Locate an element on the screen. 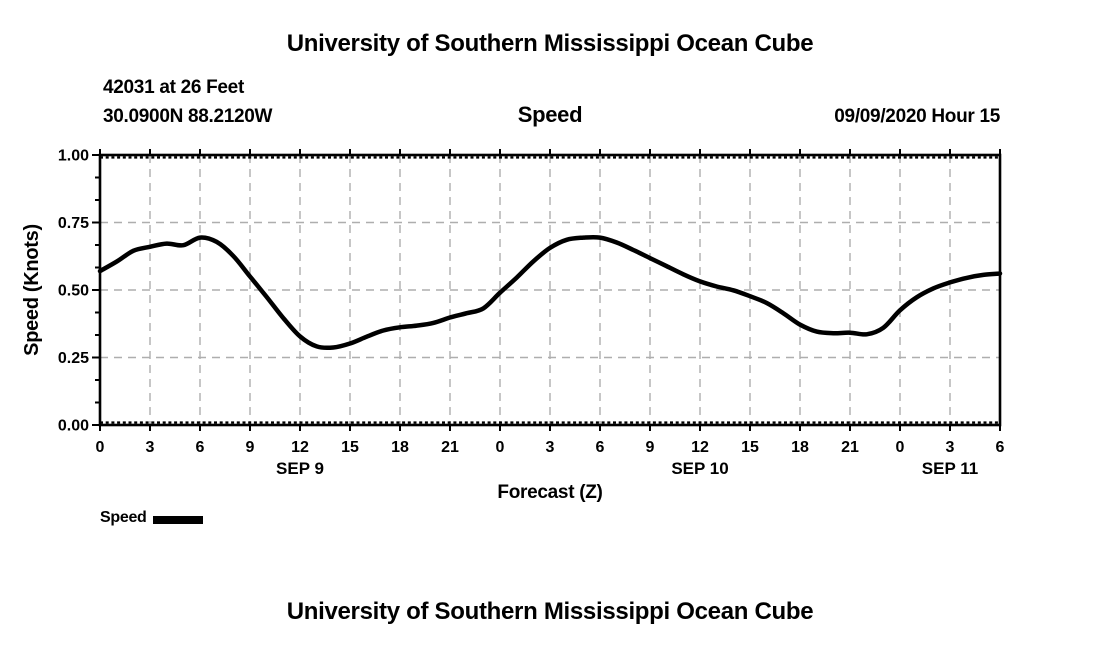  y-tick-labels: 0.00 0.25 0.50 0.75 1.00 is located at coordinates (73, 291).